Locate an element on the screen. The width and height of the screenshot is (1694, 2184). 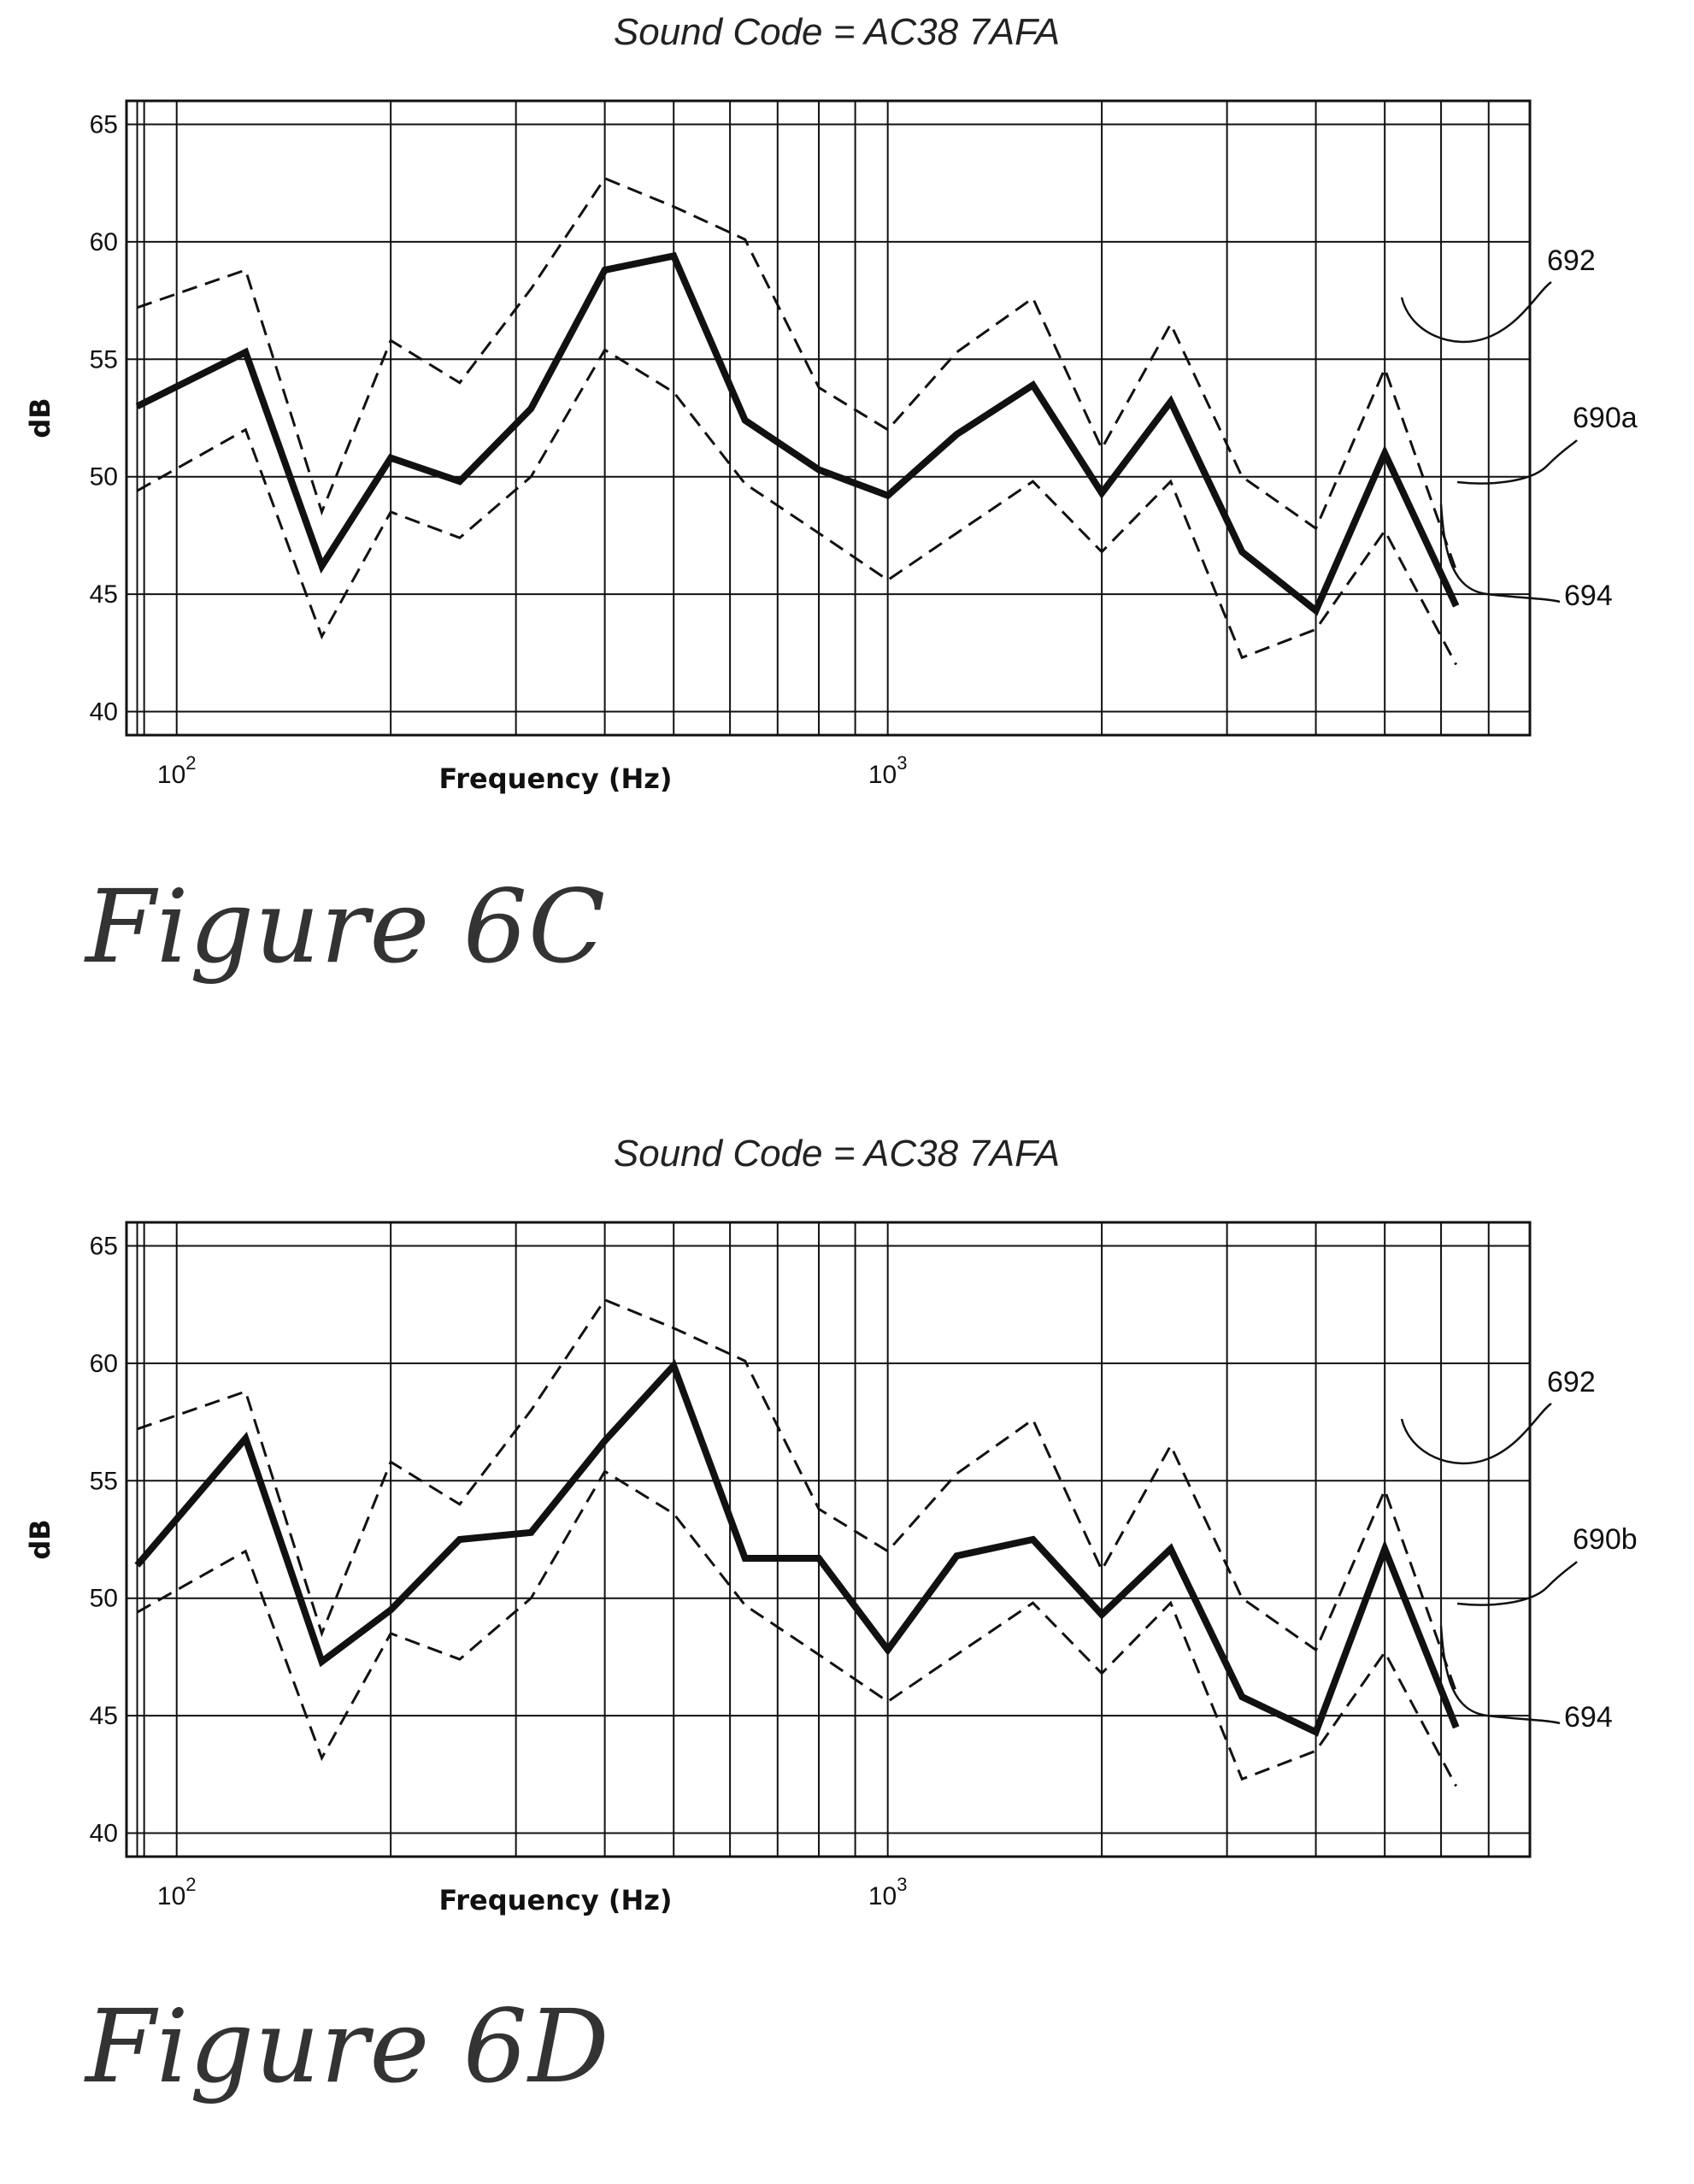
callout-label-690a: 690a is located at coordinates (1606, 418).